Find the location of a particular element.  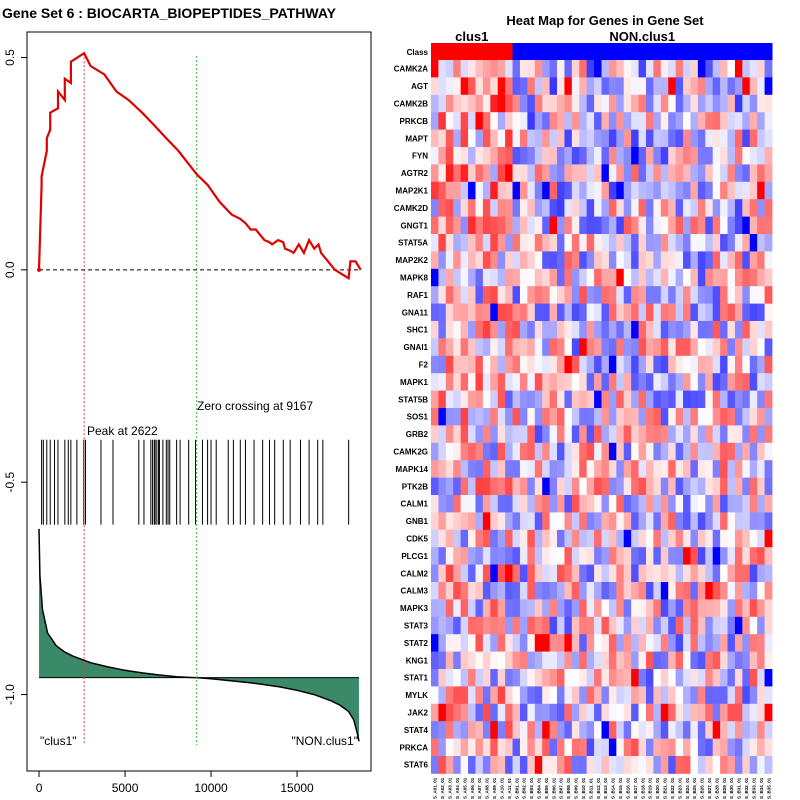

sample-label: S_B03_01 is located at coordinates (531, 788).